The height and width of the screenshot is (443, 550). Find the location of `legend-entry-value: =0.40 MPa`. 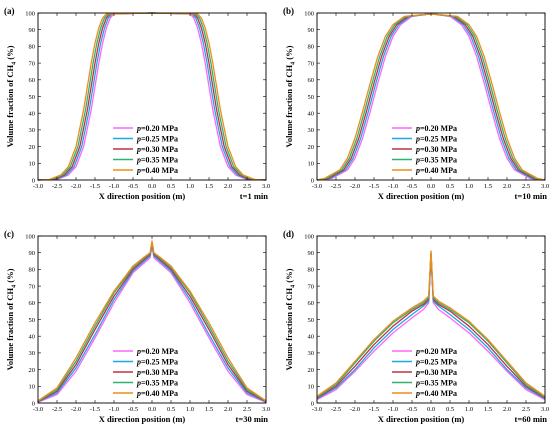

legend-entry-value: =0.40 MPa is located at coordinates (159, 393).